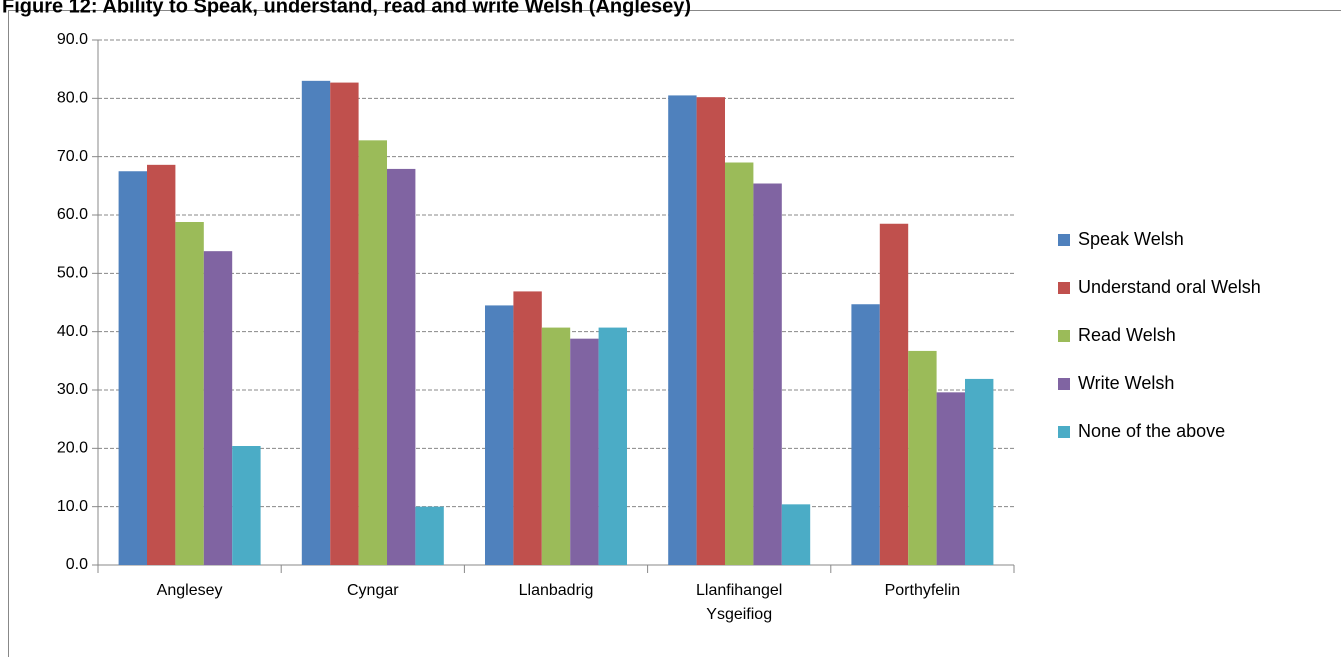  I want to click on x-tick-label: Porthyfelin, so click(922, 590).